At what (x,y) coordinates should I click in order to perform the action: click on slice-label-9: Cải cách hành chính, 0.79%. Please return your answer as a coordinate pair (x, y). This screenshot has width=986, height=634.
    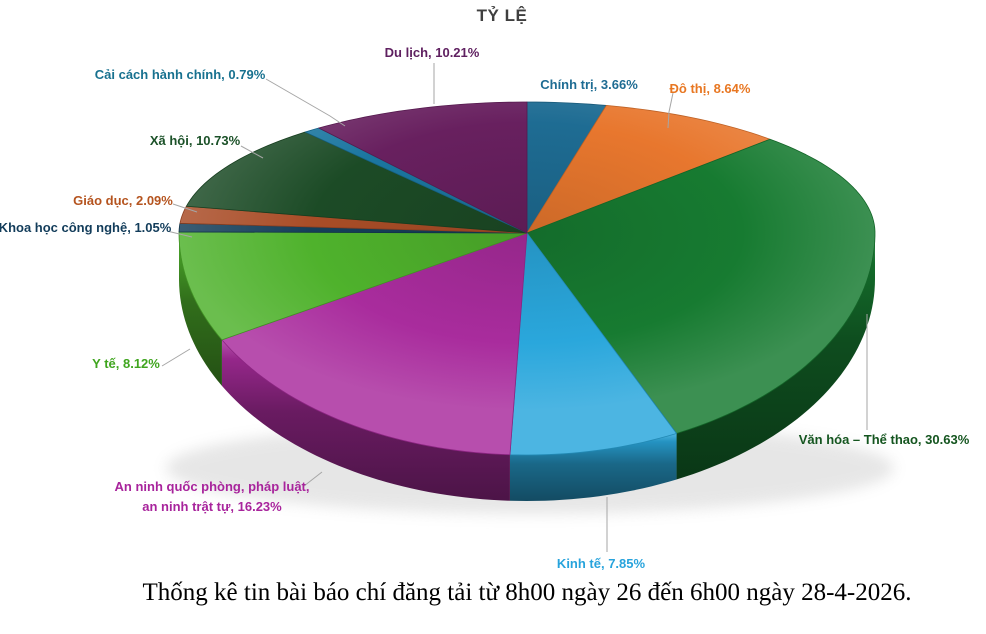
    Looking at the image, I should click on (180, 75).